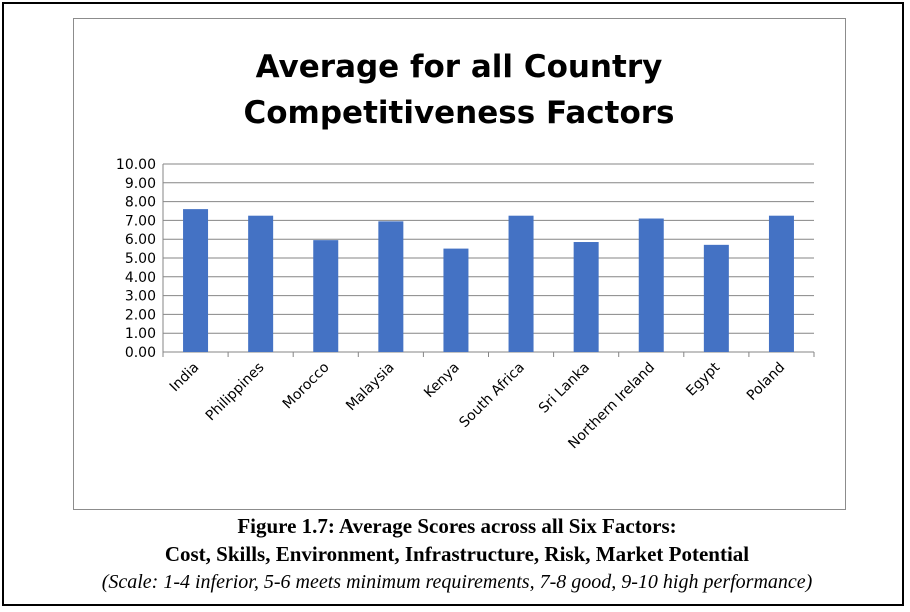 The width and height of the screenshot is (910, 612). Describe the element at coordinates (140, 278) in the screenshot. I see `y-tick-label: 4.00` at that location.